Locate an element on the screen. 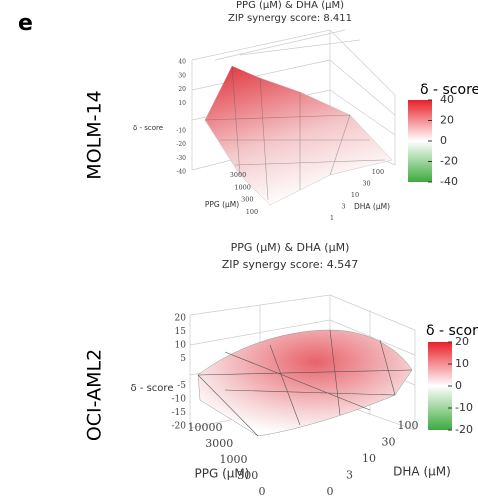 This screenshot has height=498, width=478. y-tick-label: 1 is located at coordinates (332, 218).